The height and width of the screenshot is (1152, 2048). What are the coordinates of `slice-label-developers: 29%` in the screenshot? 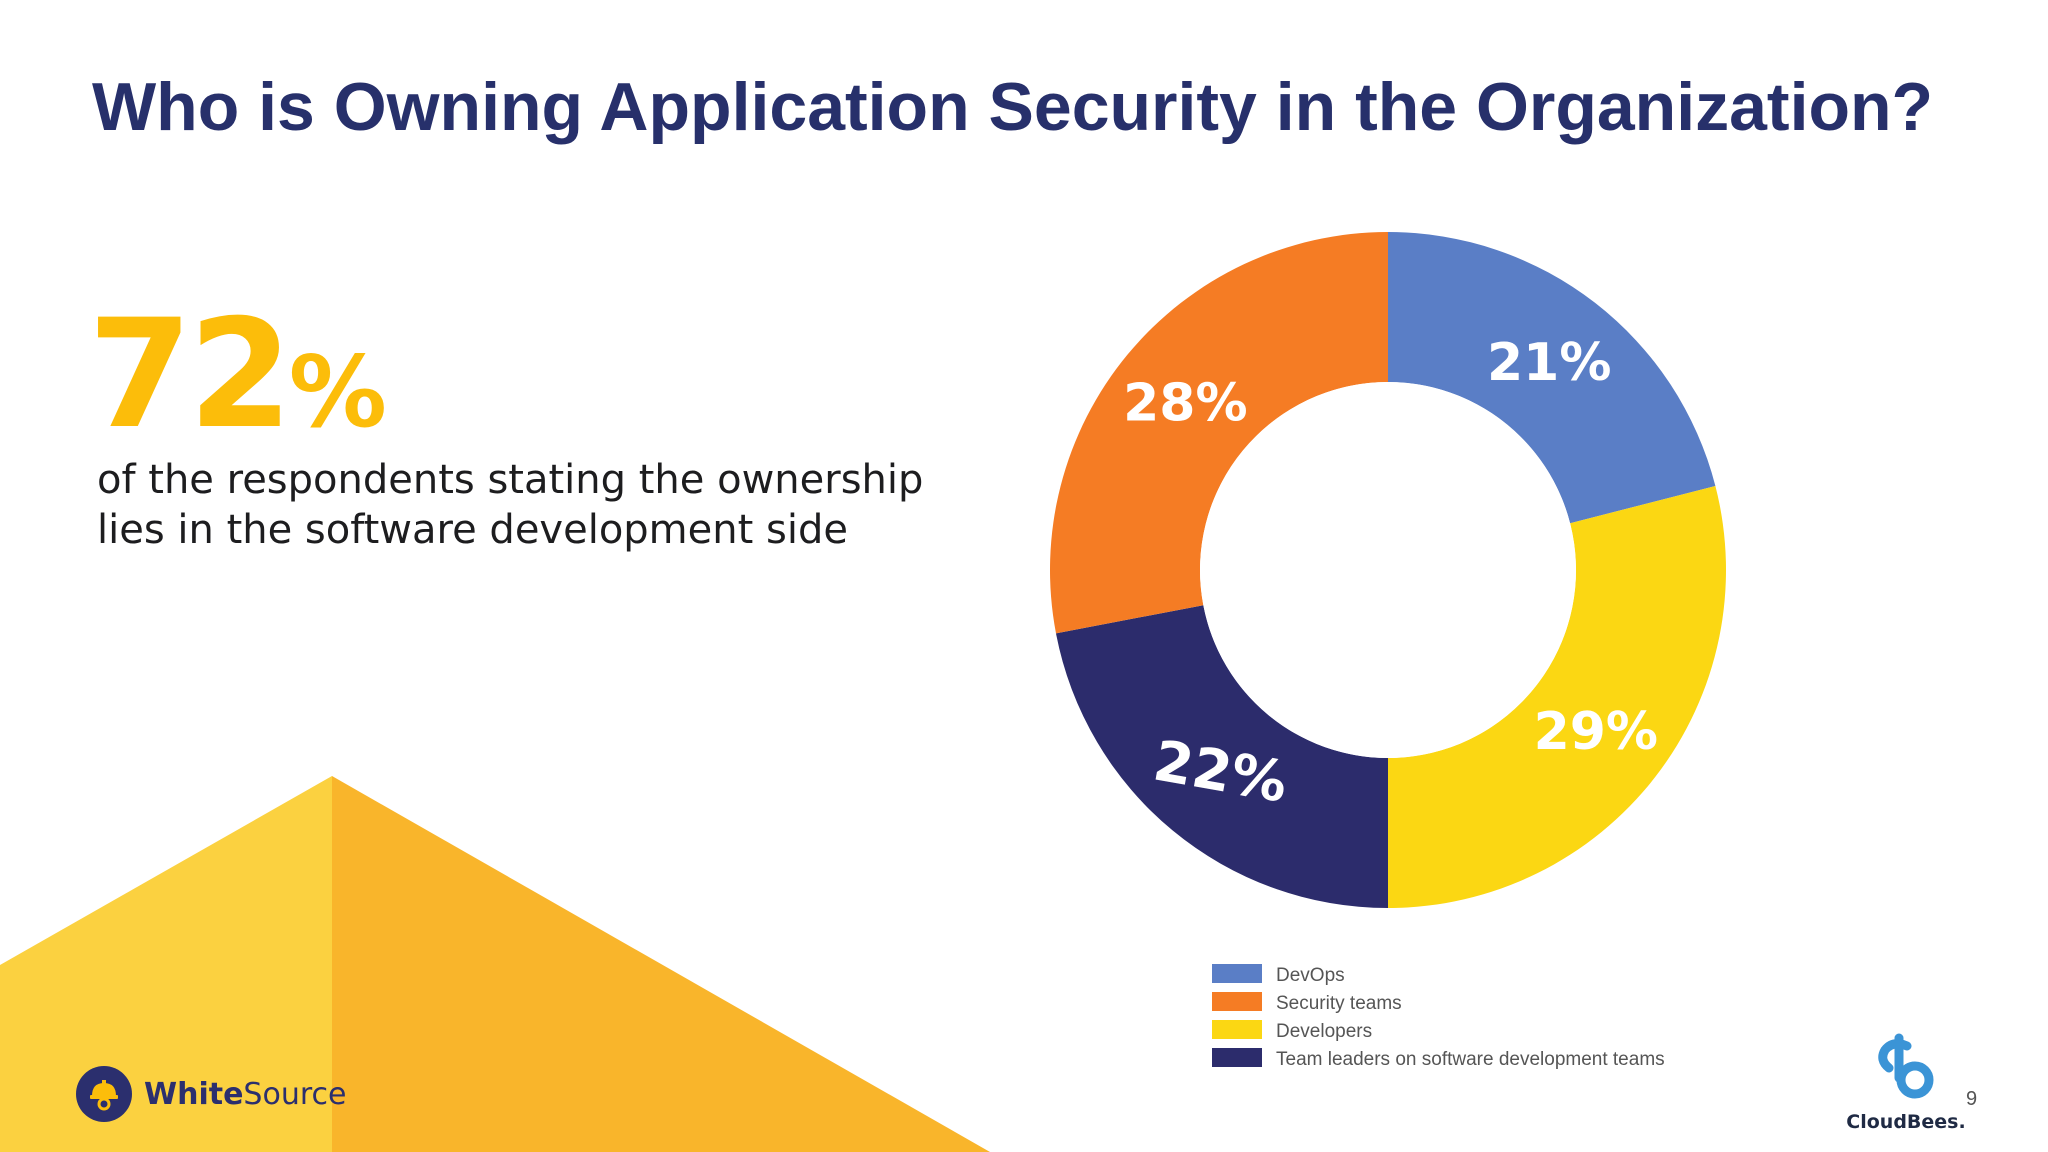 It's located at (1596, 732).